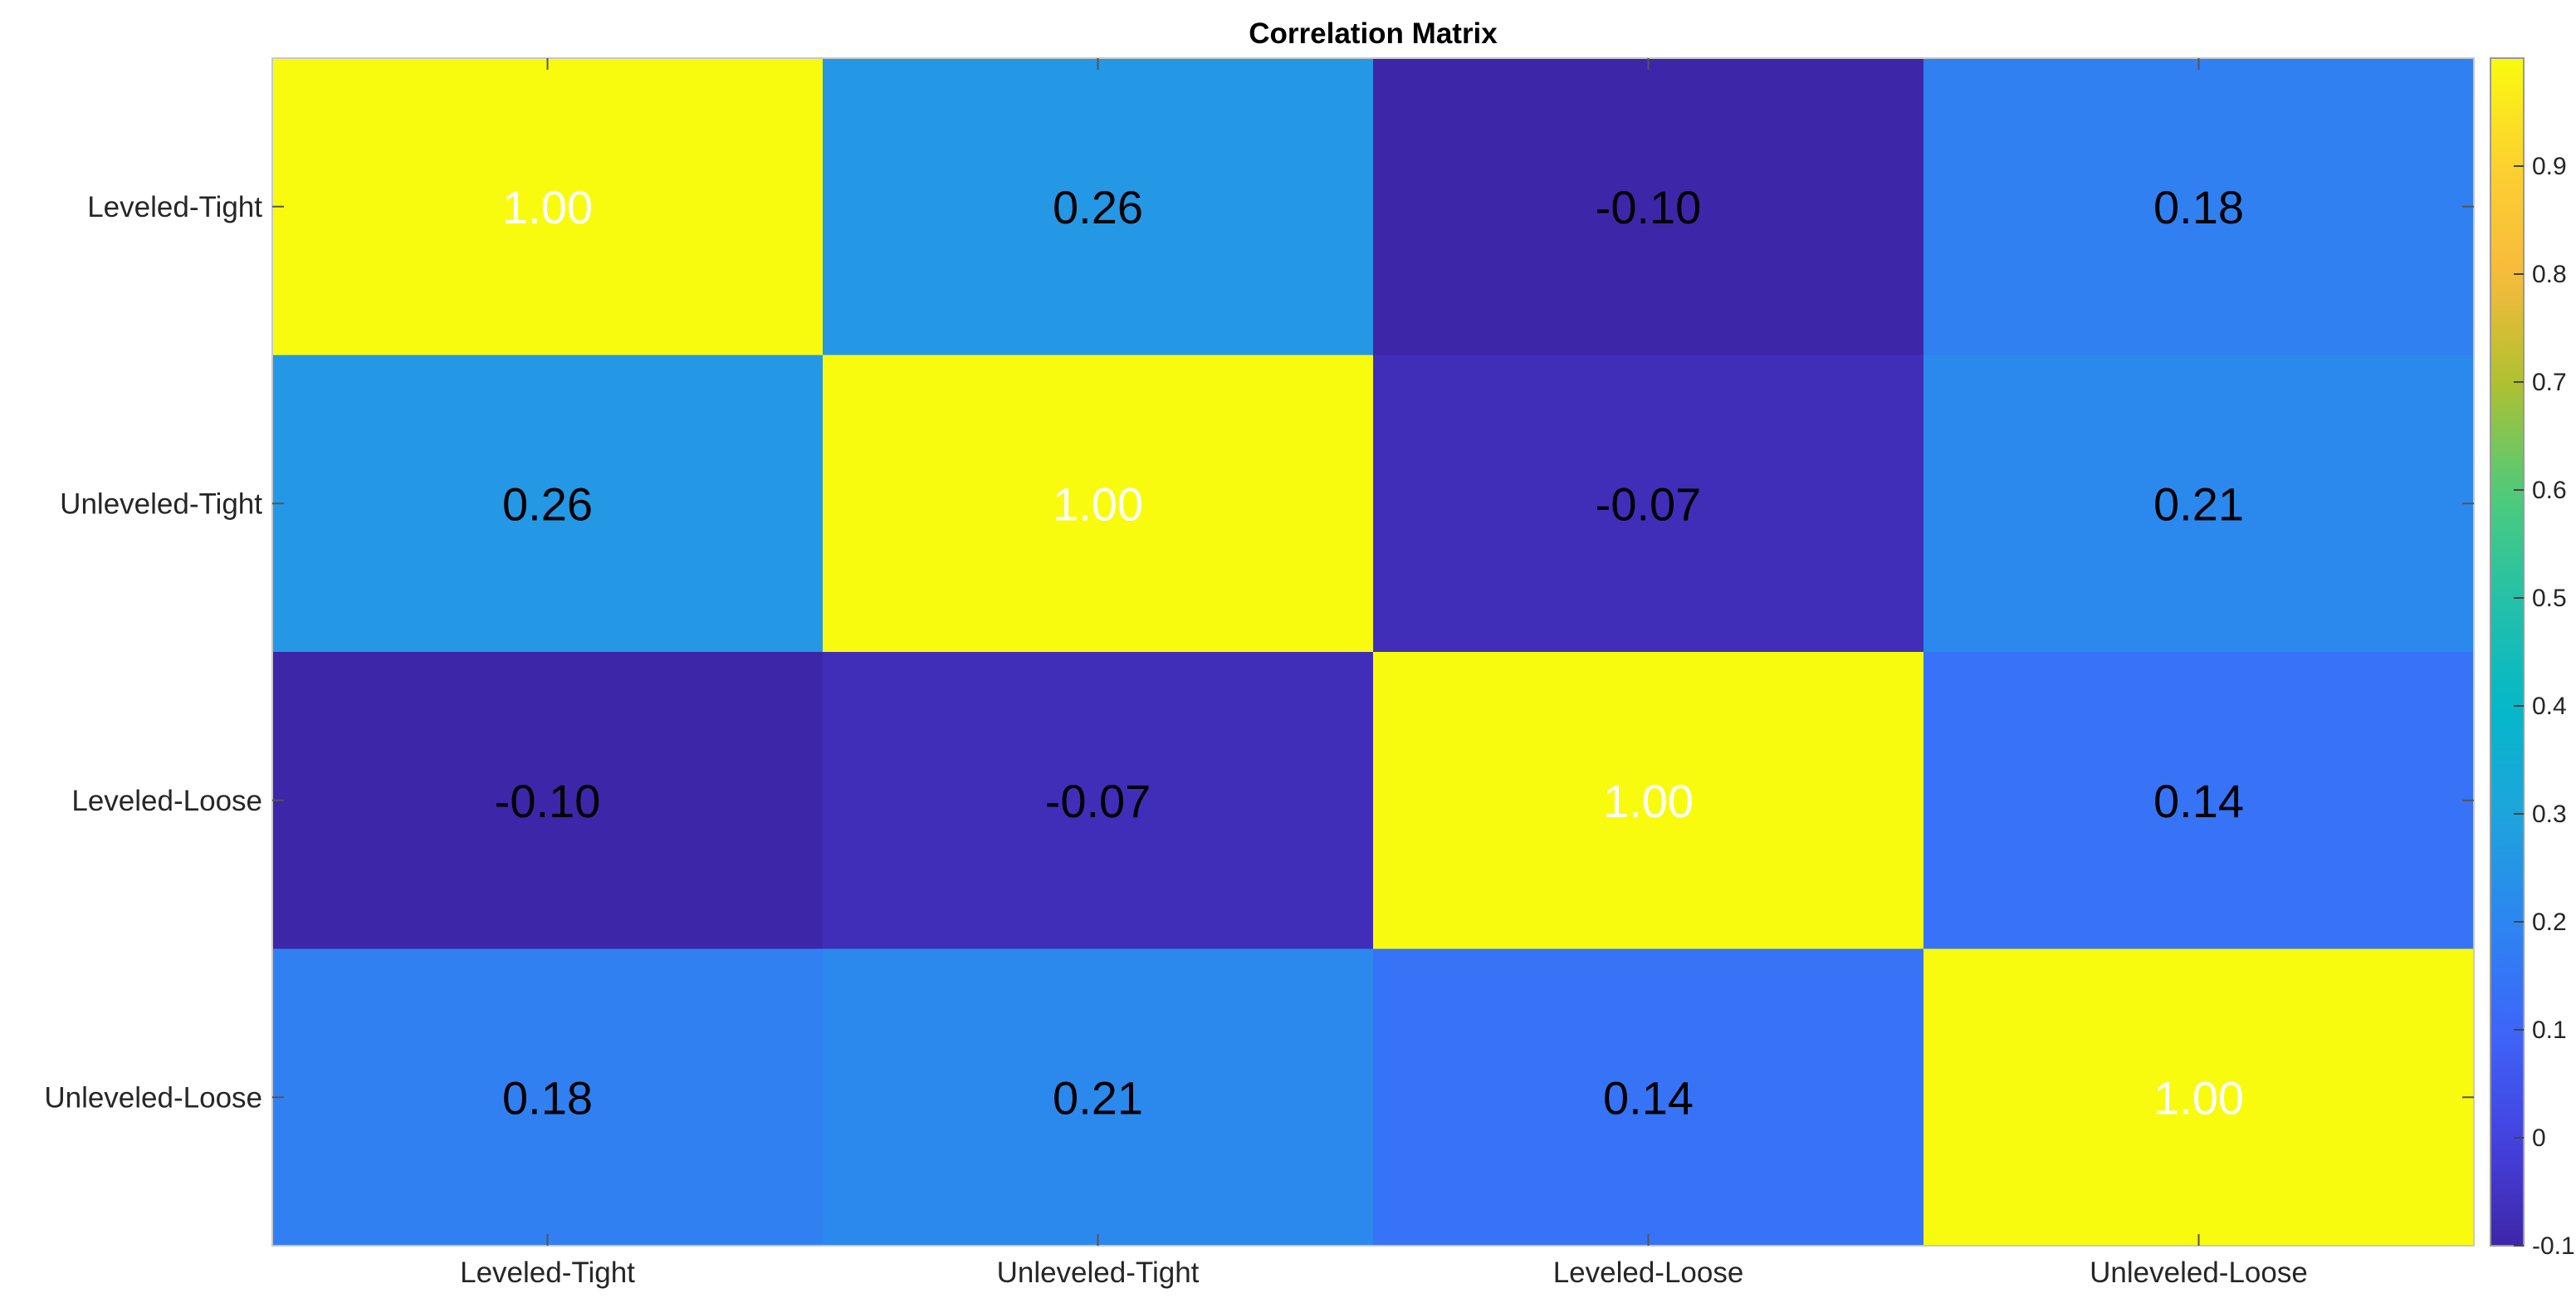 This screenshot has height=1308, width=2576. What do you see at coordinates (2553, 1246) in the screenshot?
I see `colorbar-tick-label: -0.1` at bounding box center [2553, 1246].